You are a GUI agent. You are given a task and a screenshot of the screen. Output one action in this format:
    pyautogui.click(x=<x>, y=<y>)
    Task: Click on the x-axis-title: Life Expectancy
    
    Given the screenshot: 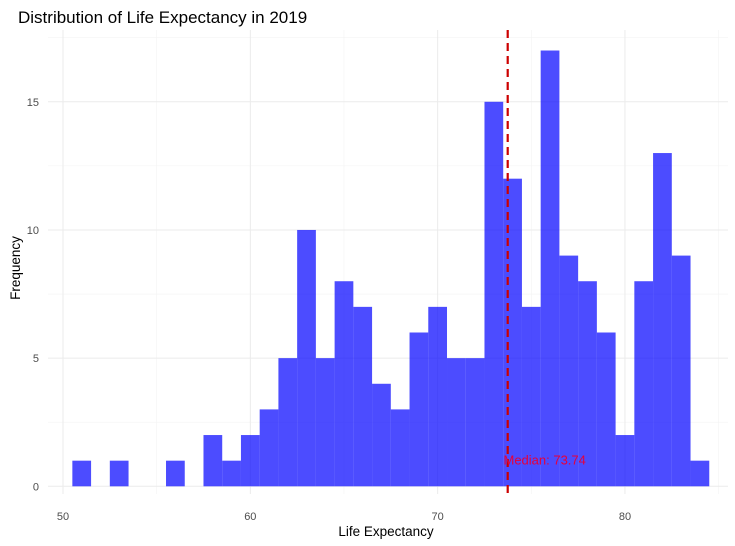 What is the action you would take?
    pyautogui.click(x=386, y=531)
    